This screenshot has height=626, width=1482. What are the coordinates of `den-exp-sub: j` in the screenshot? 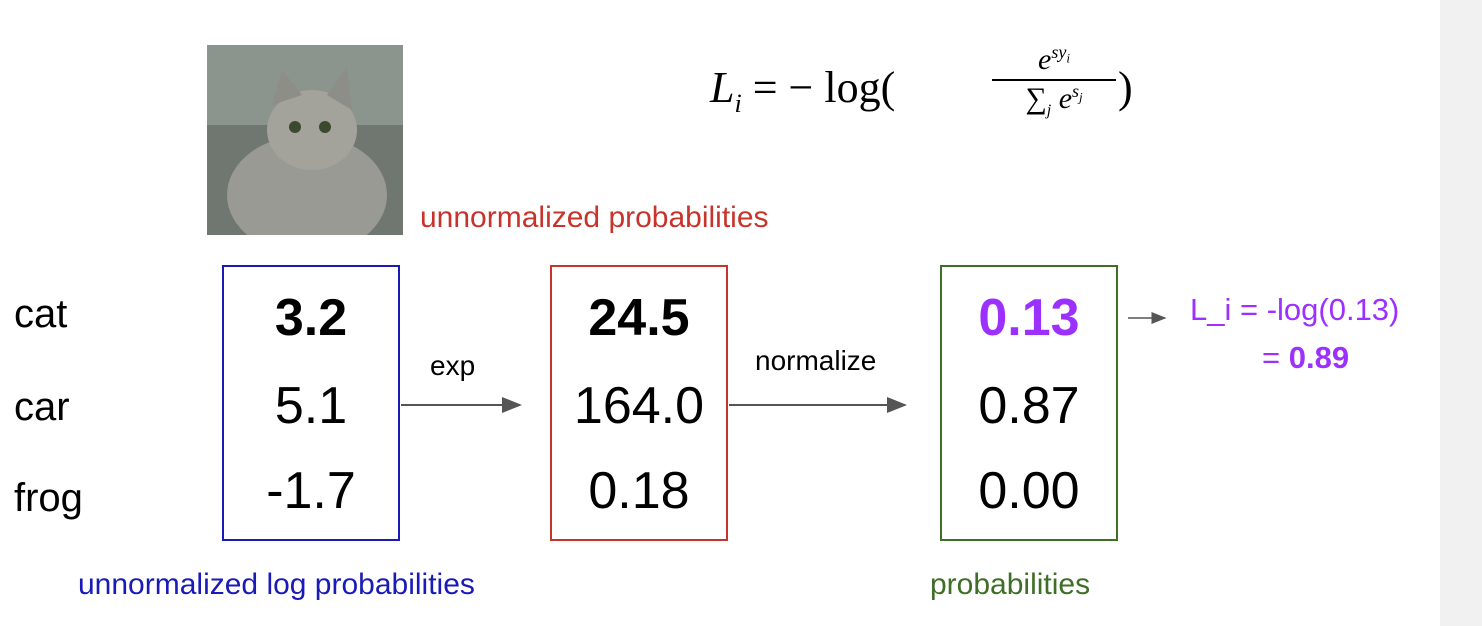 It's located at (1081, 97).